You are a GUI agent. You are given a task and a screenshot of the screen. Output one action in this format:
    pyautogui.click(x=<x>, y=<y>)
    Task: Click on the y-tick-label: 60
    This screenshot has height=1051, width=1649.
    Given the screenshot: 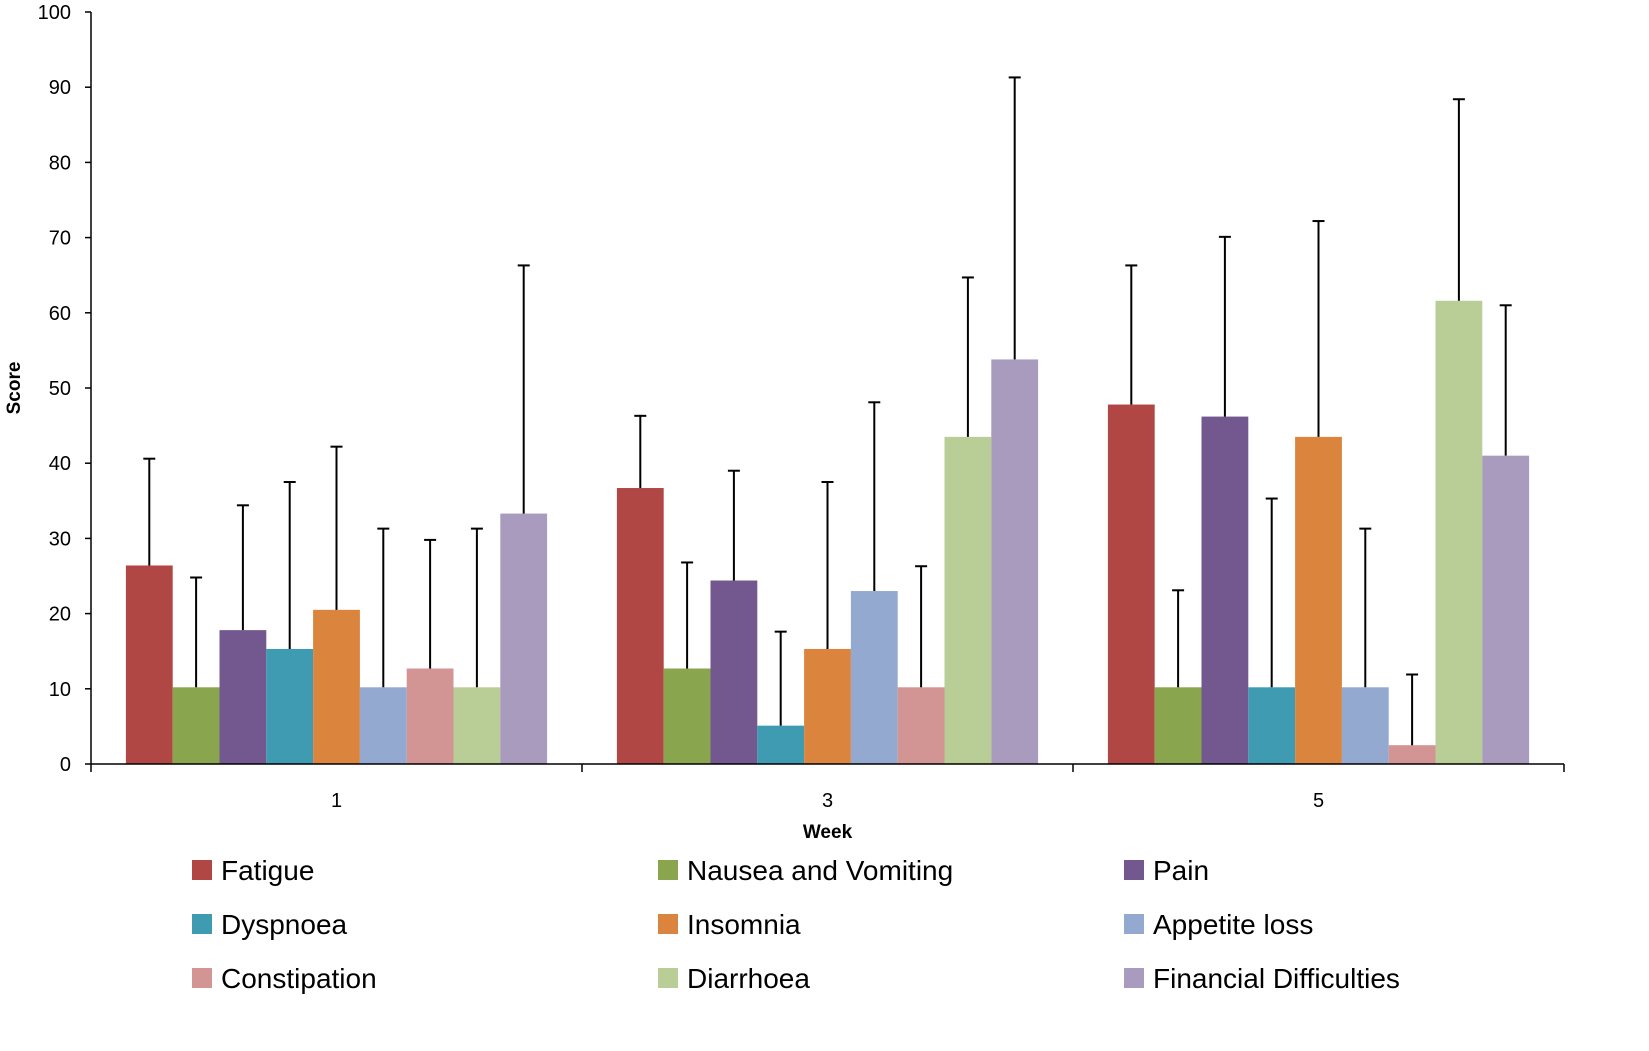 What is the action you would take?
    pyautogui.click(x=60, y=314)
    